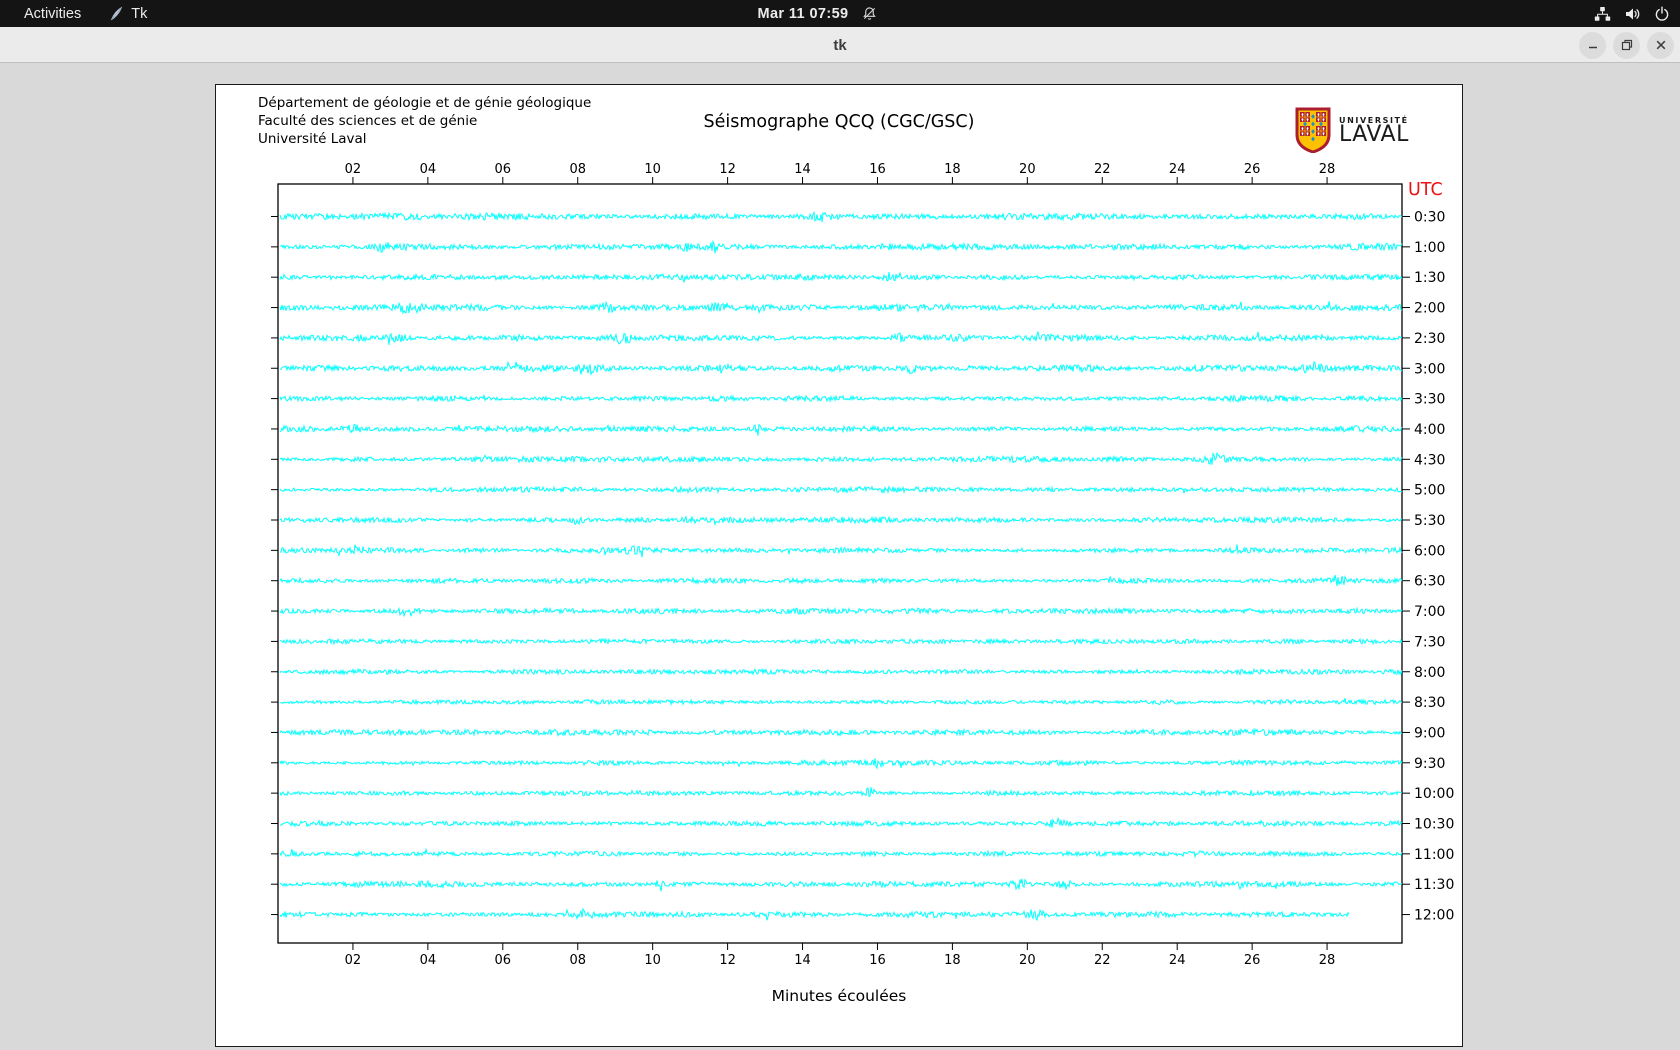 Image resolution: width=1680 pixels, height=1050 pixels. I want to click on x-tick-label-bottom: 18, so click(952, 960).